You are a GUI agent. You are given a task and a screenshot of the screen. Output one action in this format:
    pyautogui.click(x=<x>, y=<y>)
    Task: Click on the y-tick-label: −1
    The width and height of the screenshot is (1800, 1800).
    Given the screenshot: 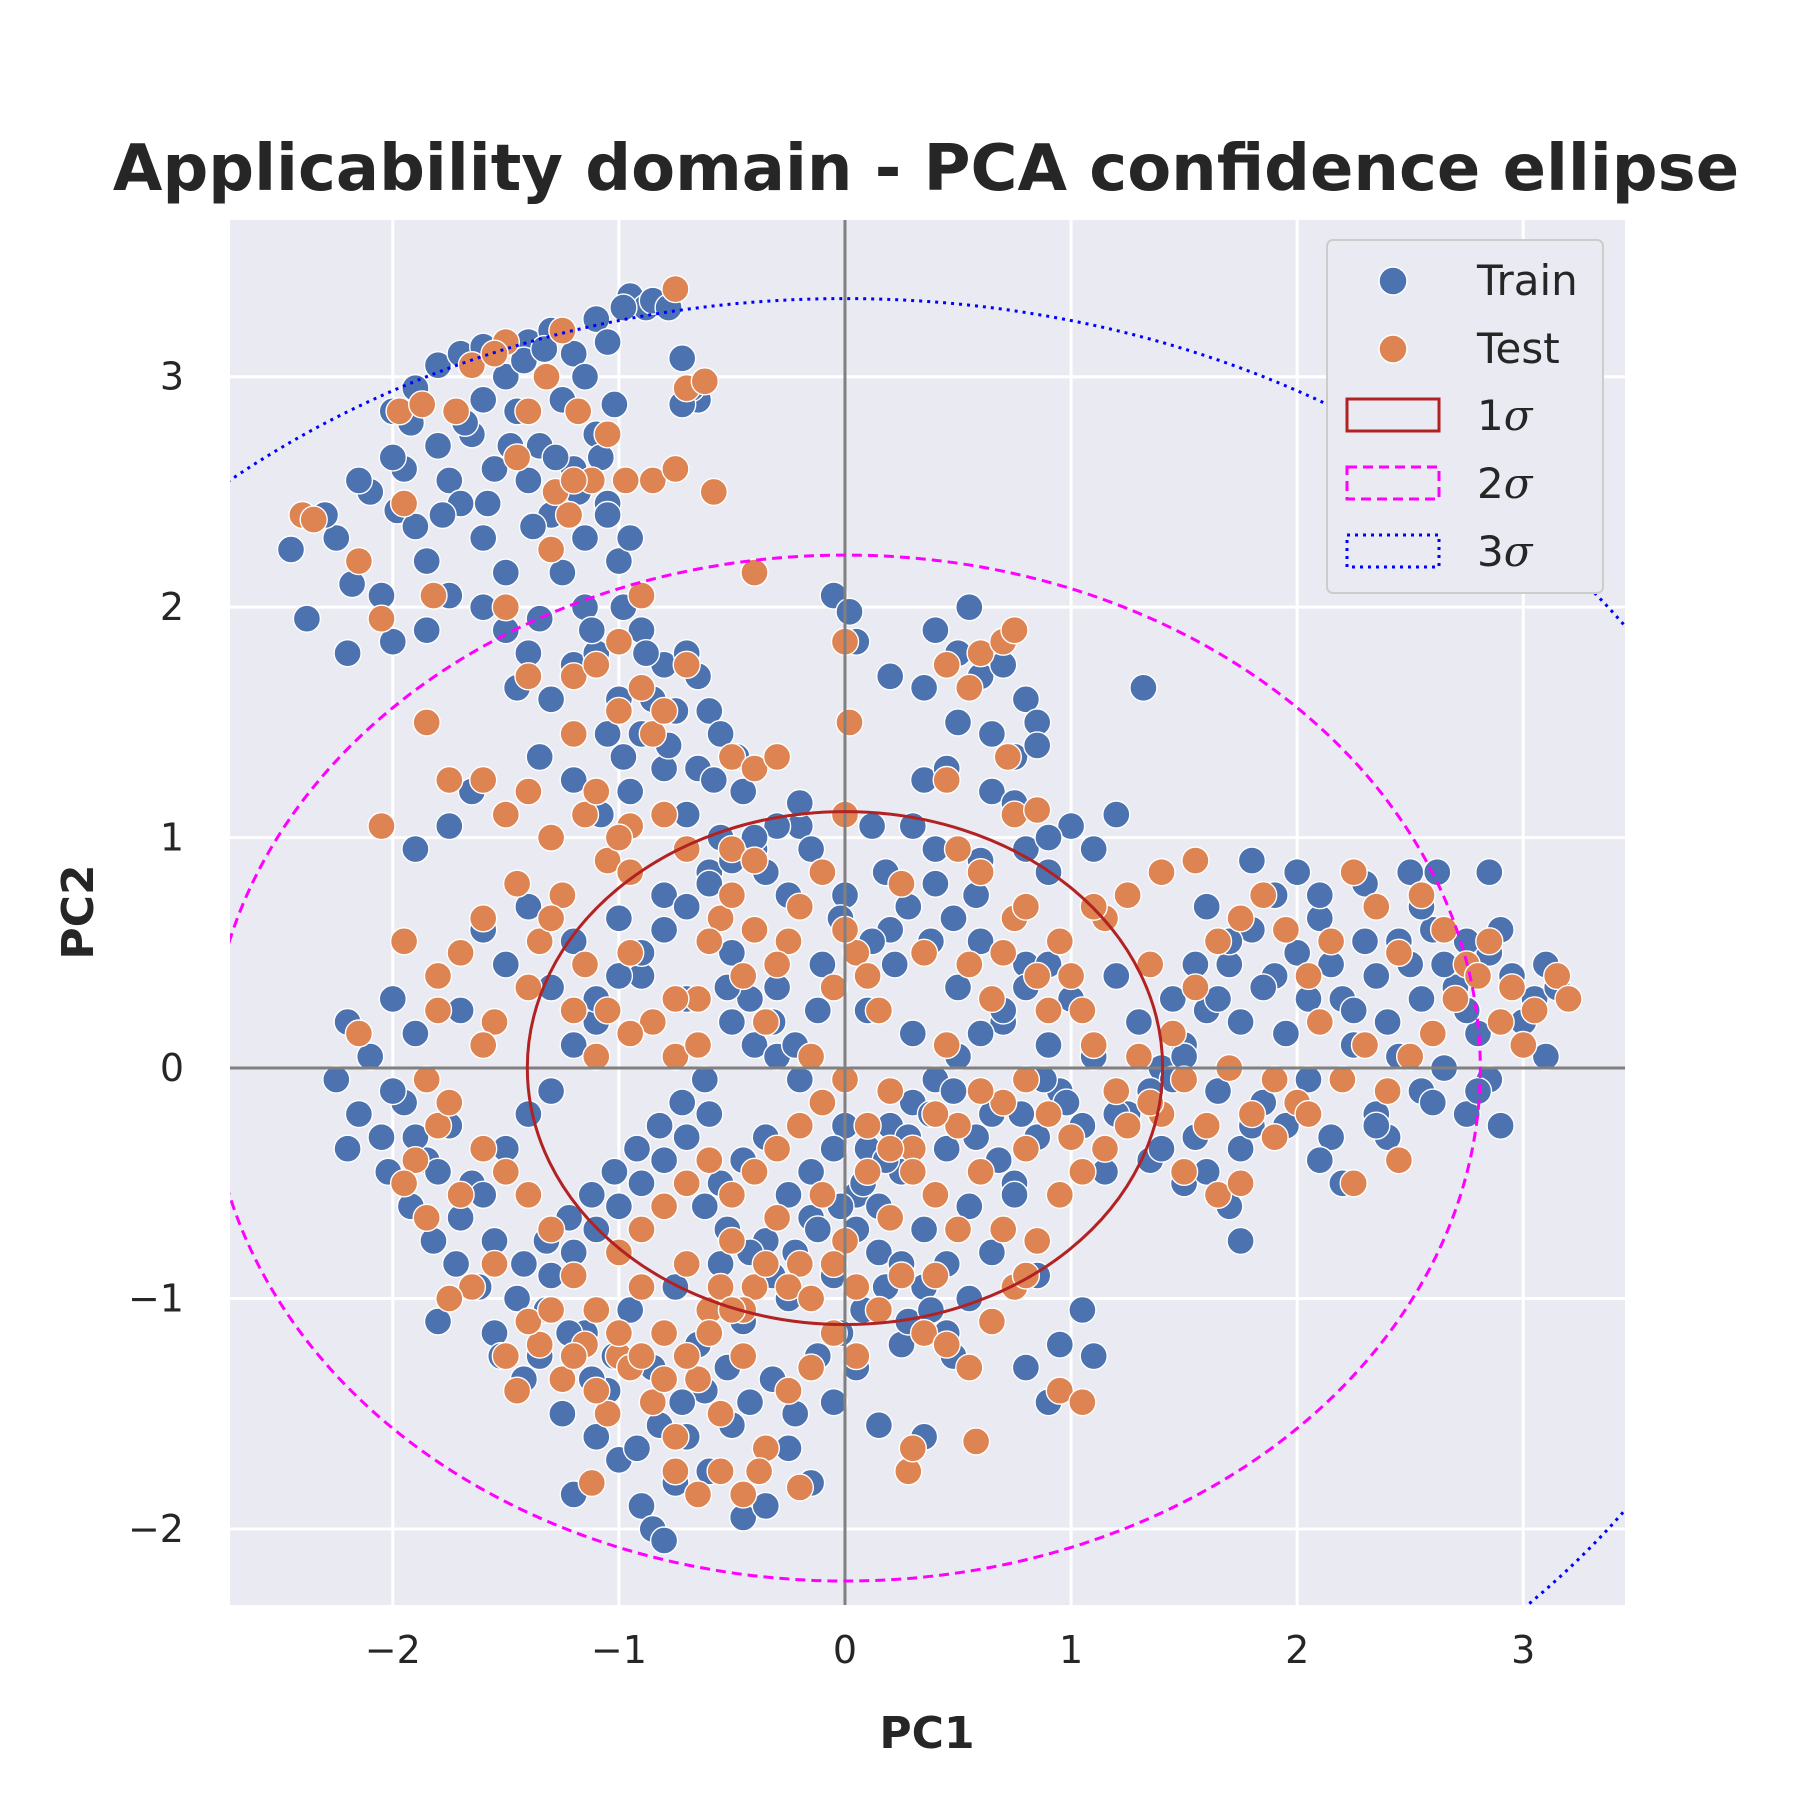 What is the action you would take?
    pyautogui.click(x=156, y=1299)
    